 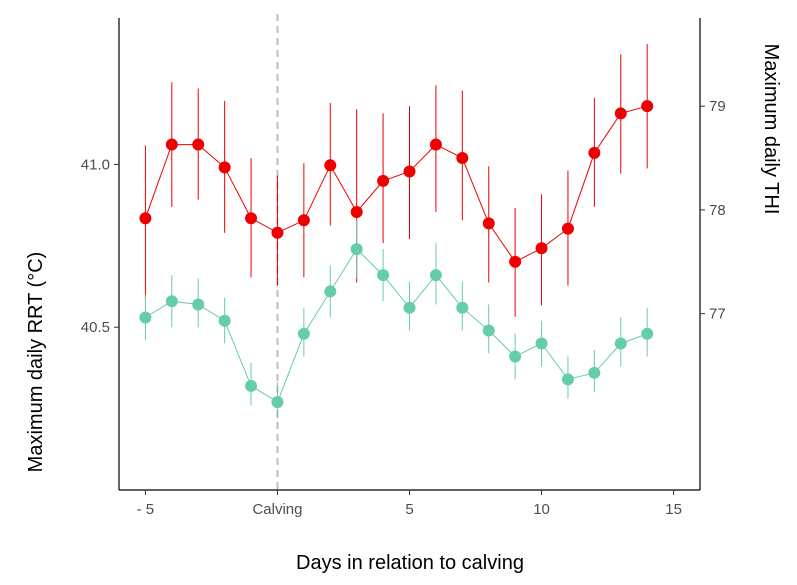 I want to click on x-tick-label: 15, so click(x=673, y=509).